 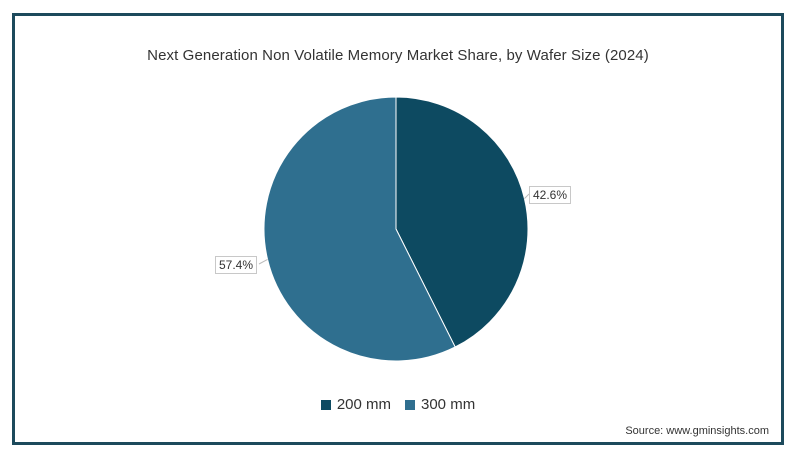 I want to click on legend-item-200mm: 200 mm, so click(x=355, y=404).